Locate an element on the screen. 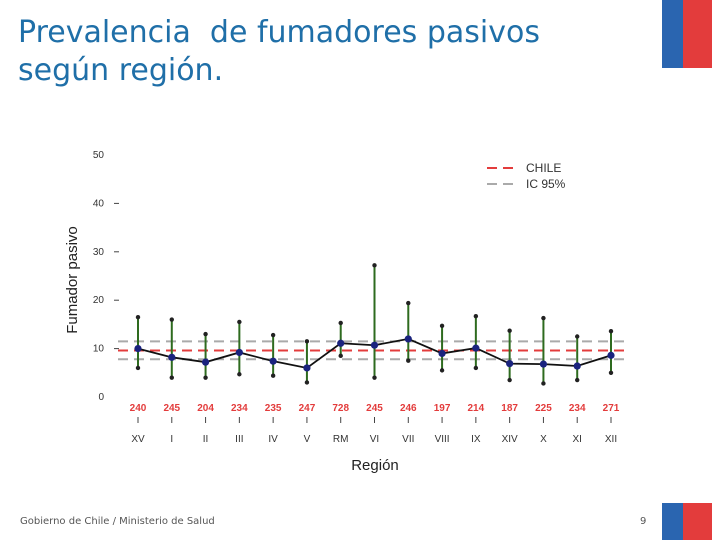 The height and width of the screenshot is (540, 720). x-tick-label: VII is located at coordinates (408, 439).